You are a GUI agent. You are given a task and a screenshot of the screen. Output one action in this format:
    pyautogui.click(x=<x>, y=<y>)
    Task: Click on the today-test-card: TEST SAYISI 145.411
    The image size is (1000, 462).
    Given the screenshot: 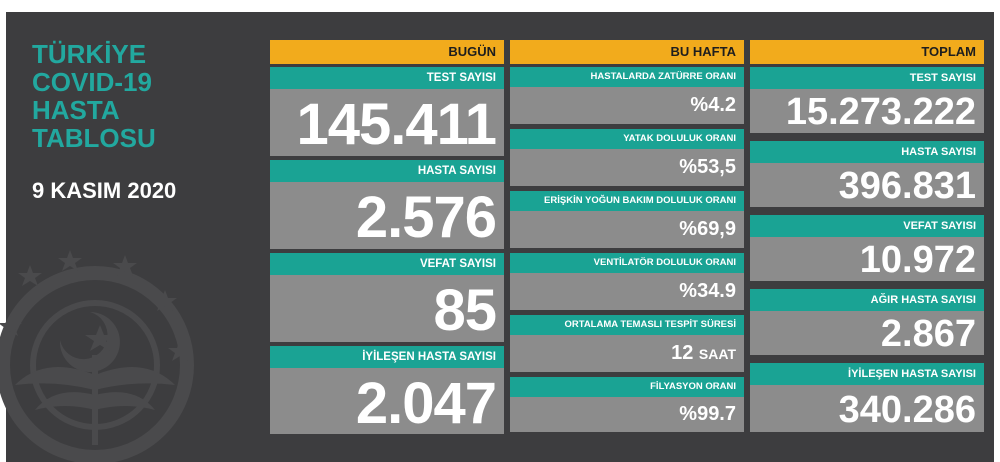 What is the action you would take?
    pyautogui.click(x=387, y=112)
    